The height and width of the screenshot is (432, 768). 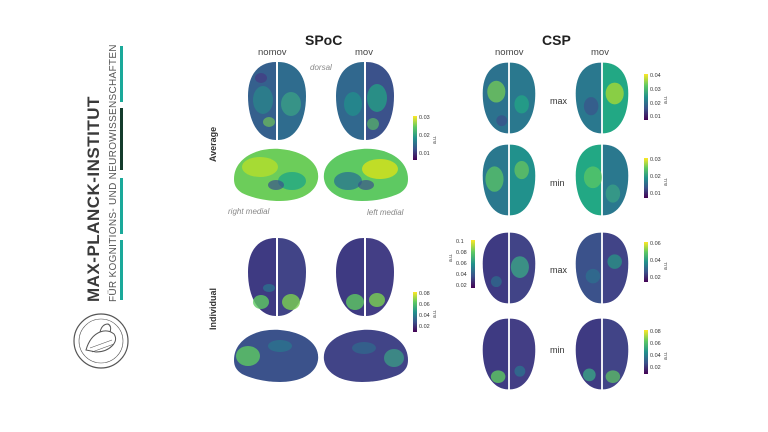 I want to click on spoc-avg-tick-3: 0.01, so click(x=424, y=154).